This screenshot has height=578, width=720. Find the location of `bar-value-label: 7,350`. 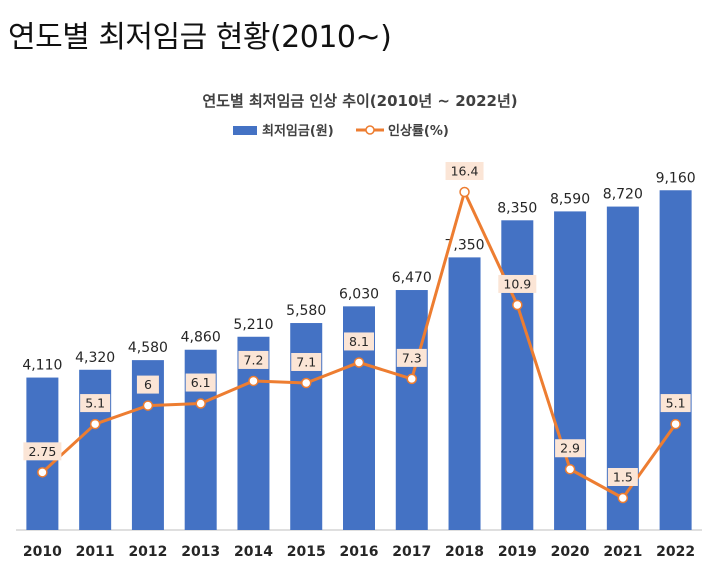

bar-value-label: 7,350 is located at coordinates (464, 245).